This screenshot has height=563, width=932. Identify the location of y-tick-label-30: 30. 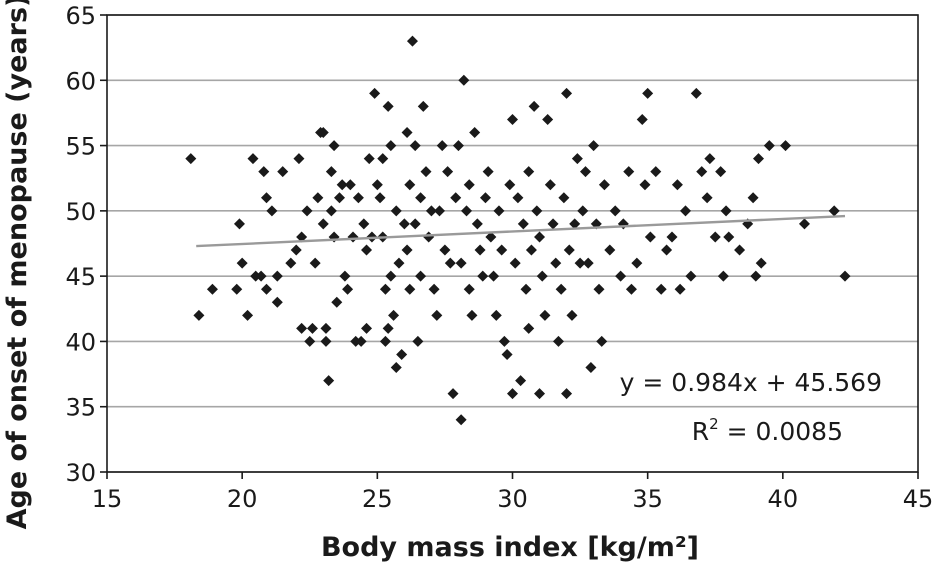
(80, 473).